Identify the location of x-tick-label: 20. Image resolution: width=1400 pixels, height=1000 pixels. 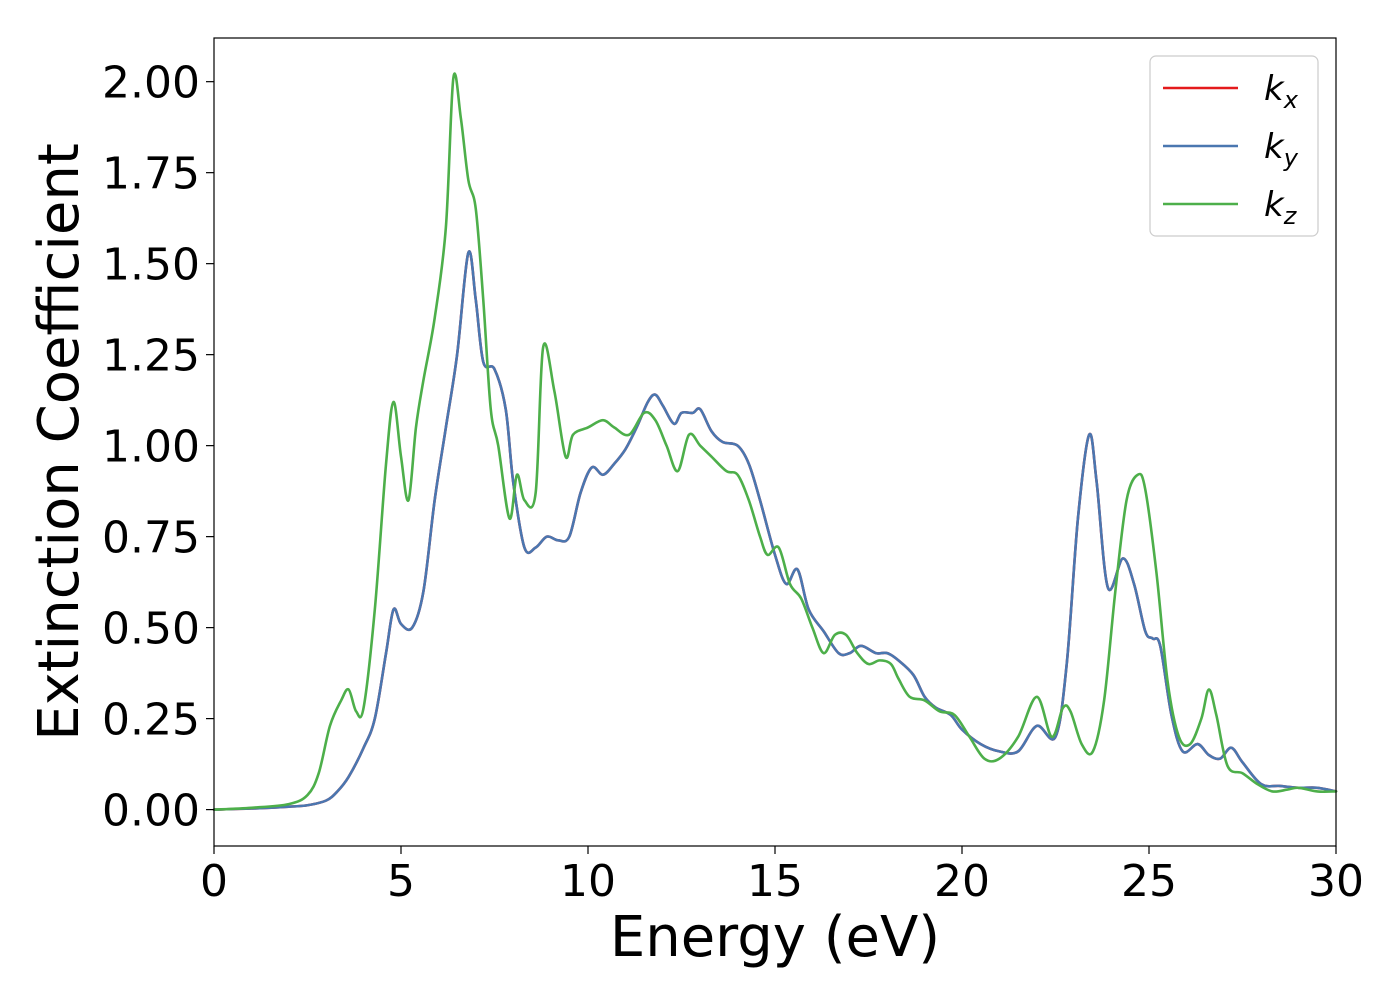
(962, 881).